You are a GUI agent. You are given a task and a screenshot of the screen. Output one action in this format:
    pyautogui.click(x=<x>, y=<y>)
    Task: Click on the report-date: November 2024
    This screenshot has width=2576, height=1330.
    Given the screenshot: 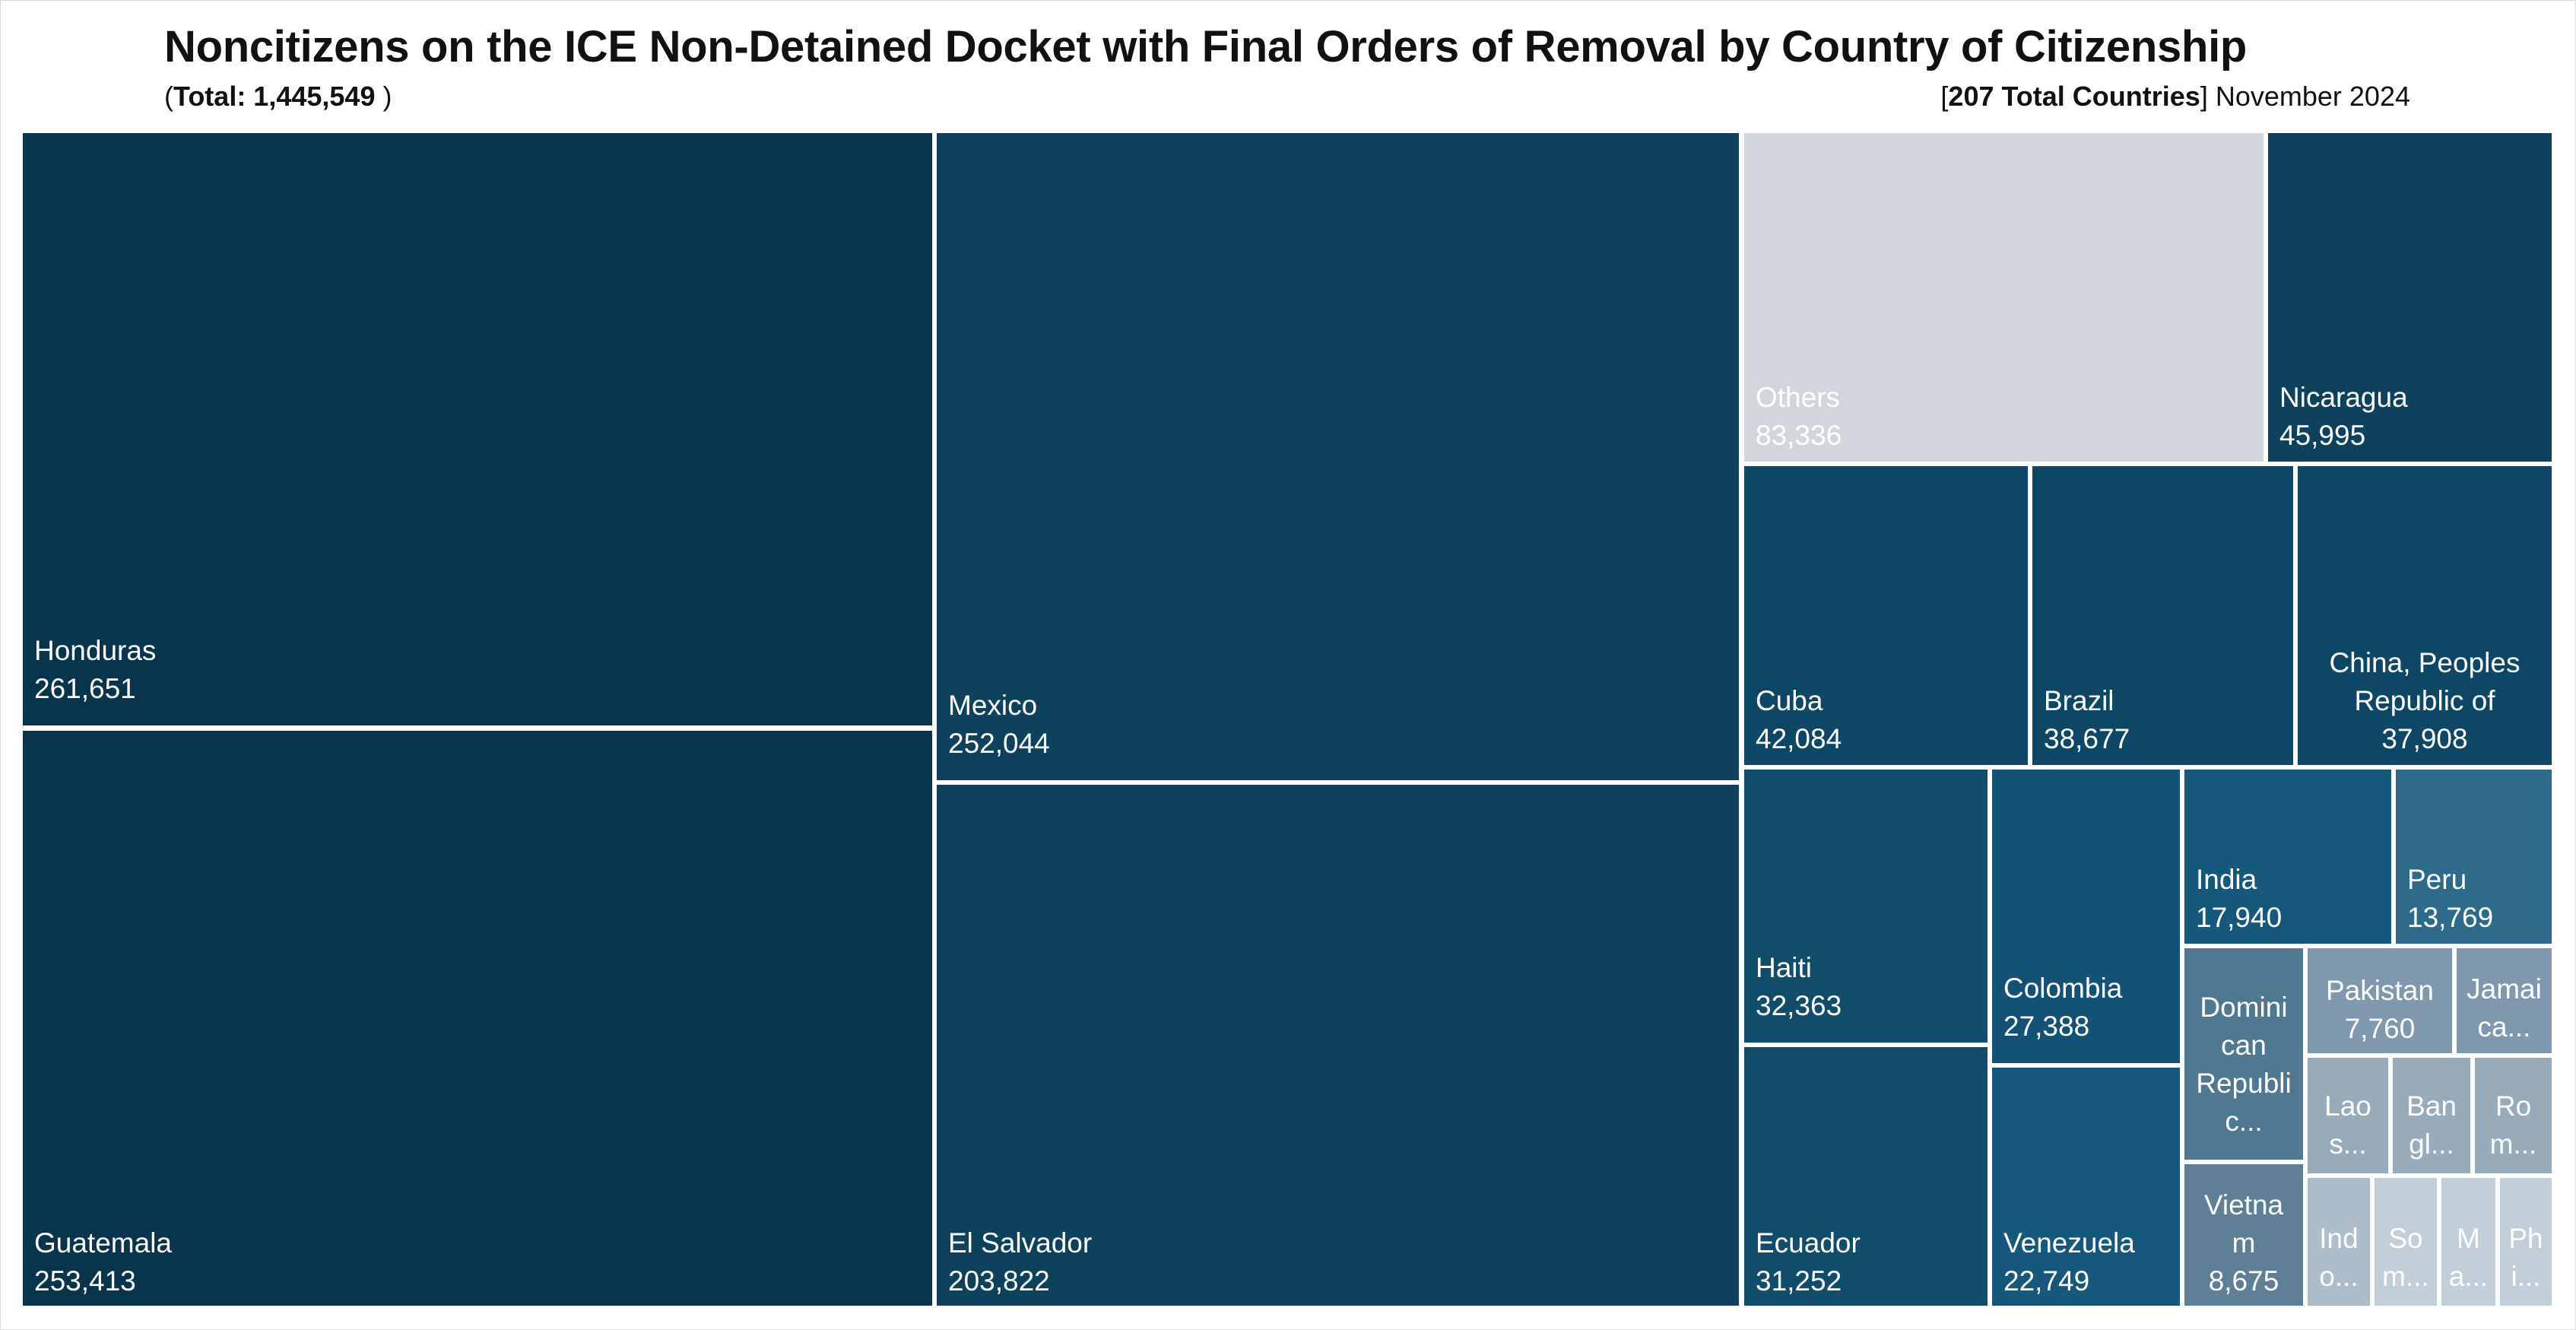 What is the action you would take?
    pyautogui.click(x=2308, y=96)
    